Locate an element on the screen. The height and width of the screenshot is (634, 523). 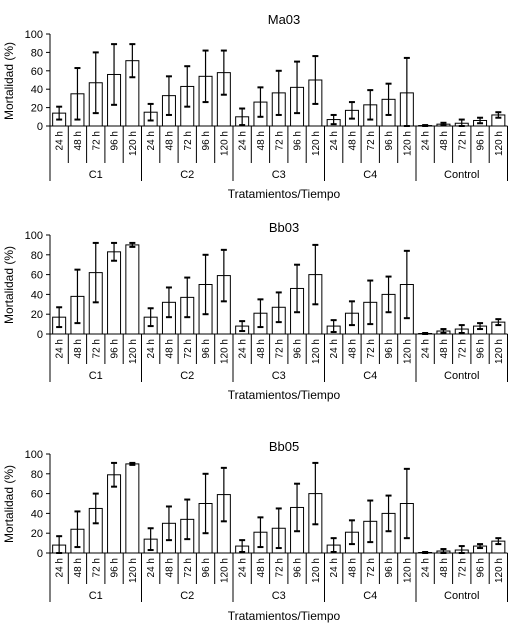
y-tick-label: 60 is located at coordinates (37, 72).